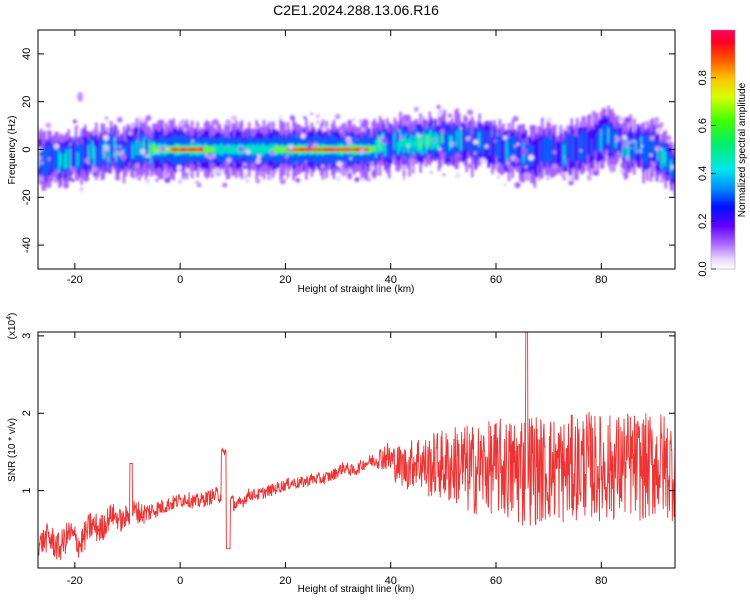  Describe the element at coordinates (12, 450) in the screenshot. I see `snr-y-label: SNR (10 * v/v)` at that location.